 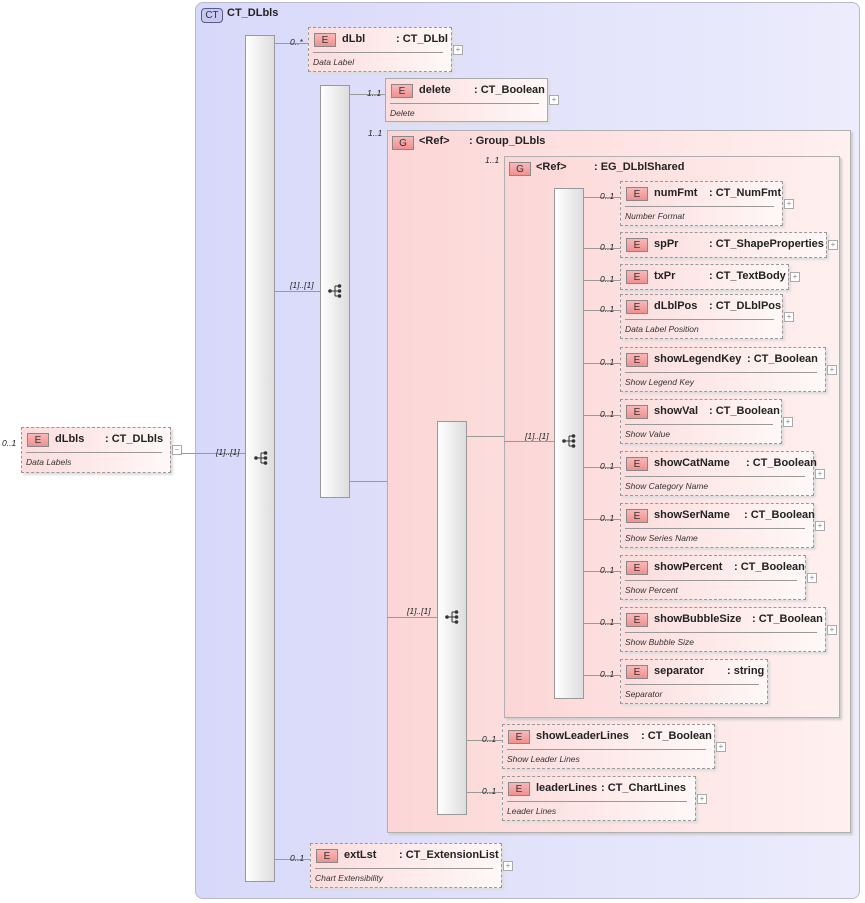 What do you see at coordinates (676, 193) in the screenshot?
I see `element-name: numFmt` at bounding box center [676, 193].